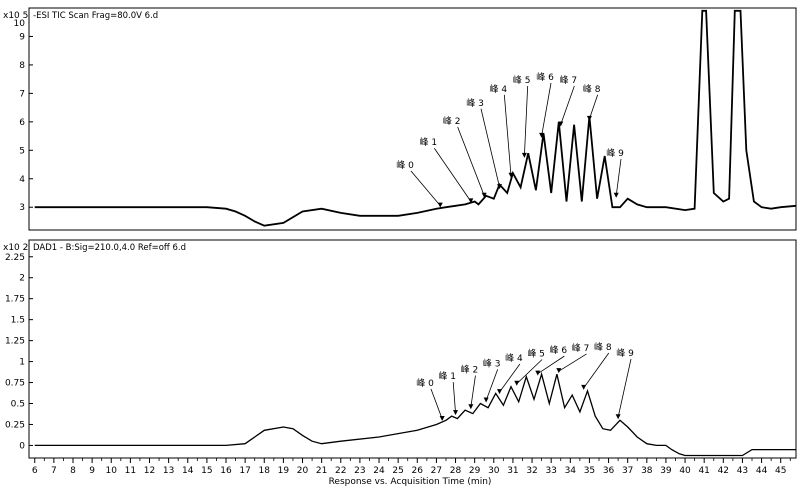  What do you see at coordinates (15, 300) in the screenshot?
I see `y-tick-label: 1.75` at bounding box center [15, 300].